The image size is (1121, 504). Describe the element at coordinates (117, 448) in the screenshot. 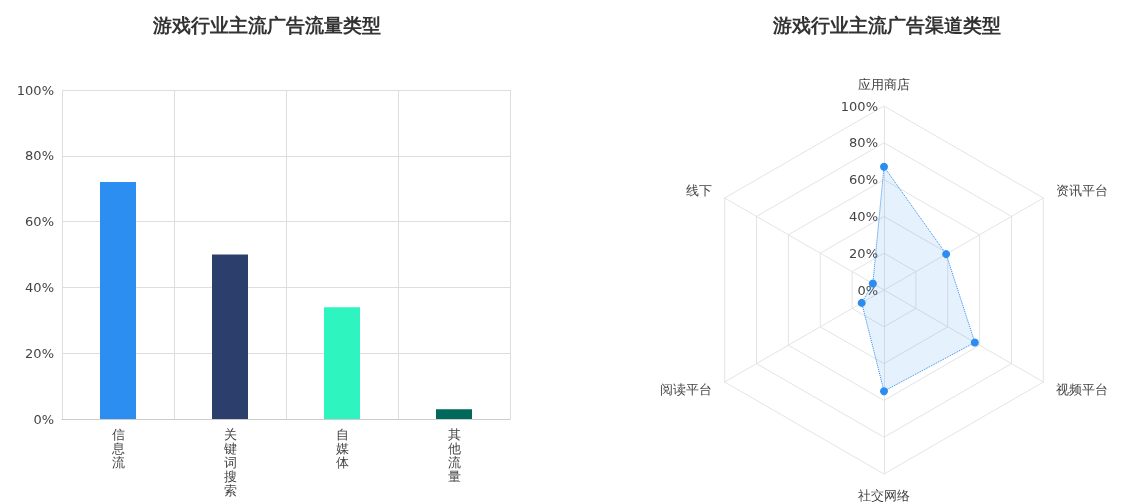

I see `x-tick-label: 信息流` at that location.